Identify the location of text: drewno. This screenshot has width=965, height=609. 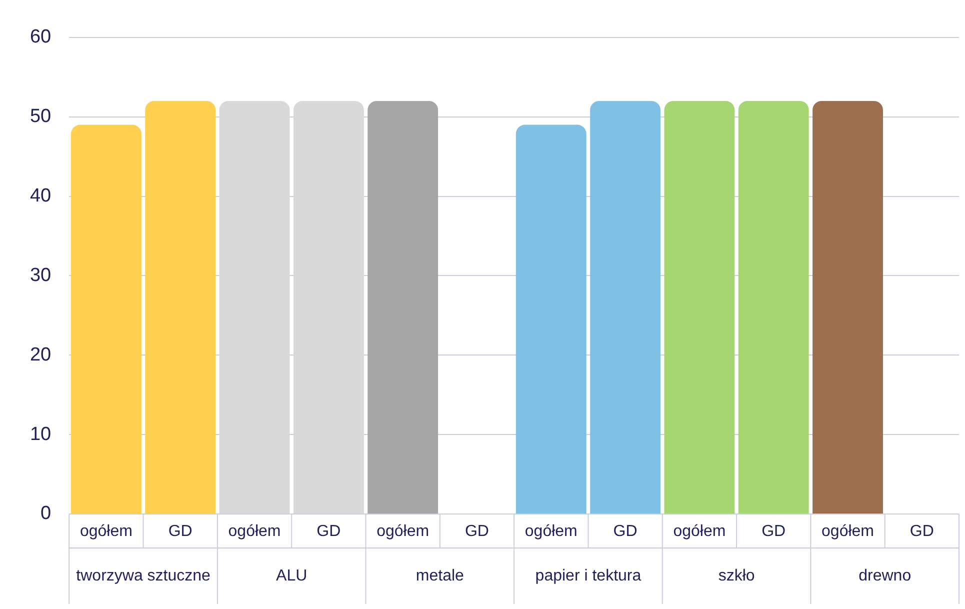
(885, 575).